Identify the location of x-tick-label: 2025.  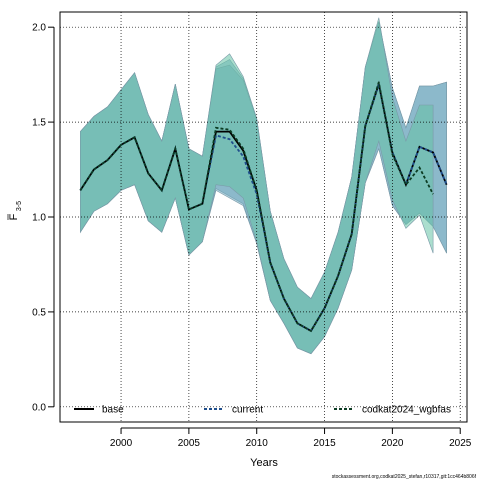
(460, 443).